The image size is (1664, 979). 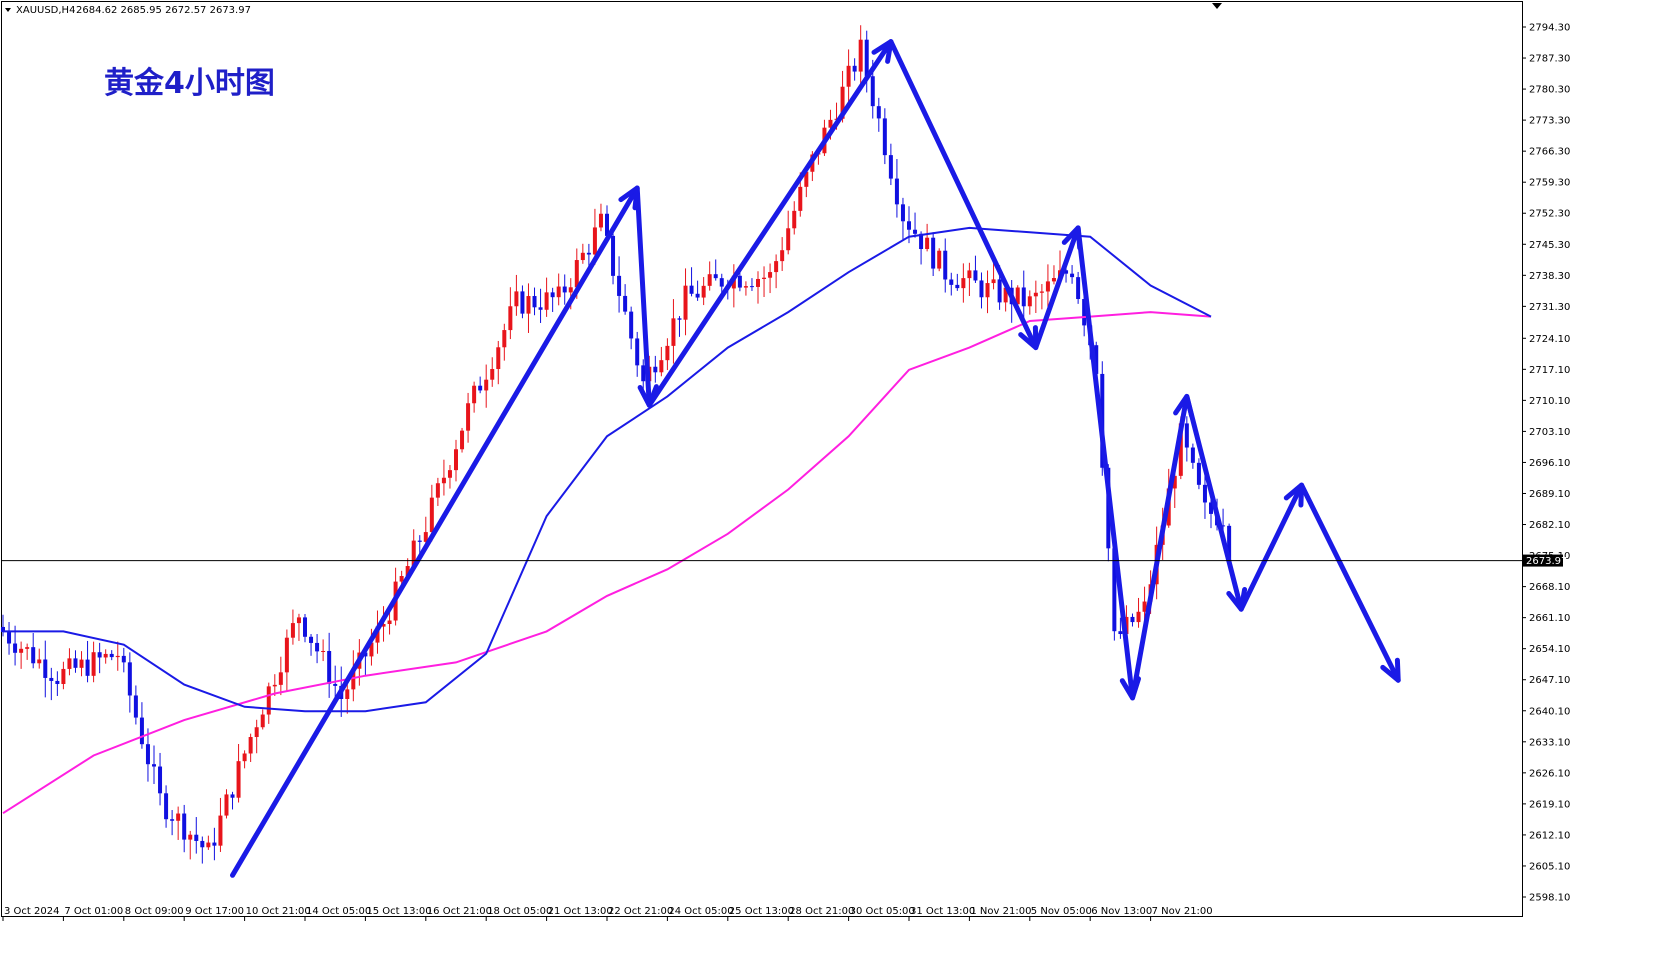 What do you see at coordinates (1549, 898) in the screenshot?
I see `price-tick-label: 2598.10` at bounding box center [1549, 898].